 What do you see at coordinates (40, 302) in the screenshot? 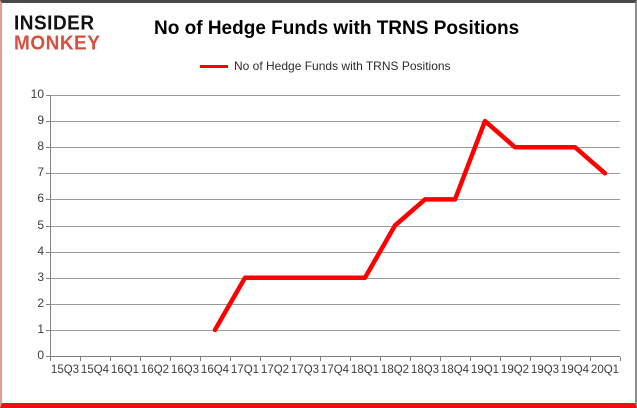
I see `y-axis-label-2: 2` at bounding box center [40, 302].